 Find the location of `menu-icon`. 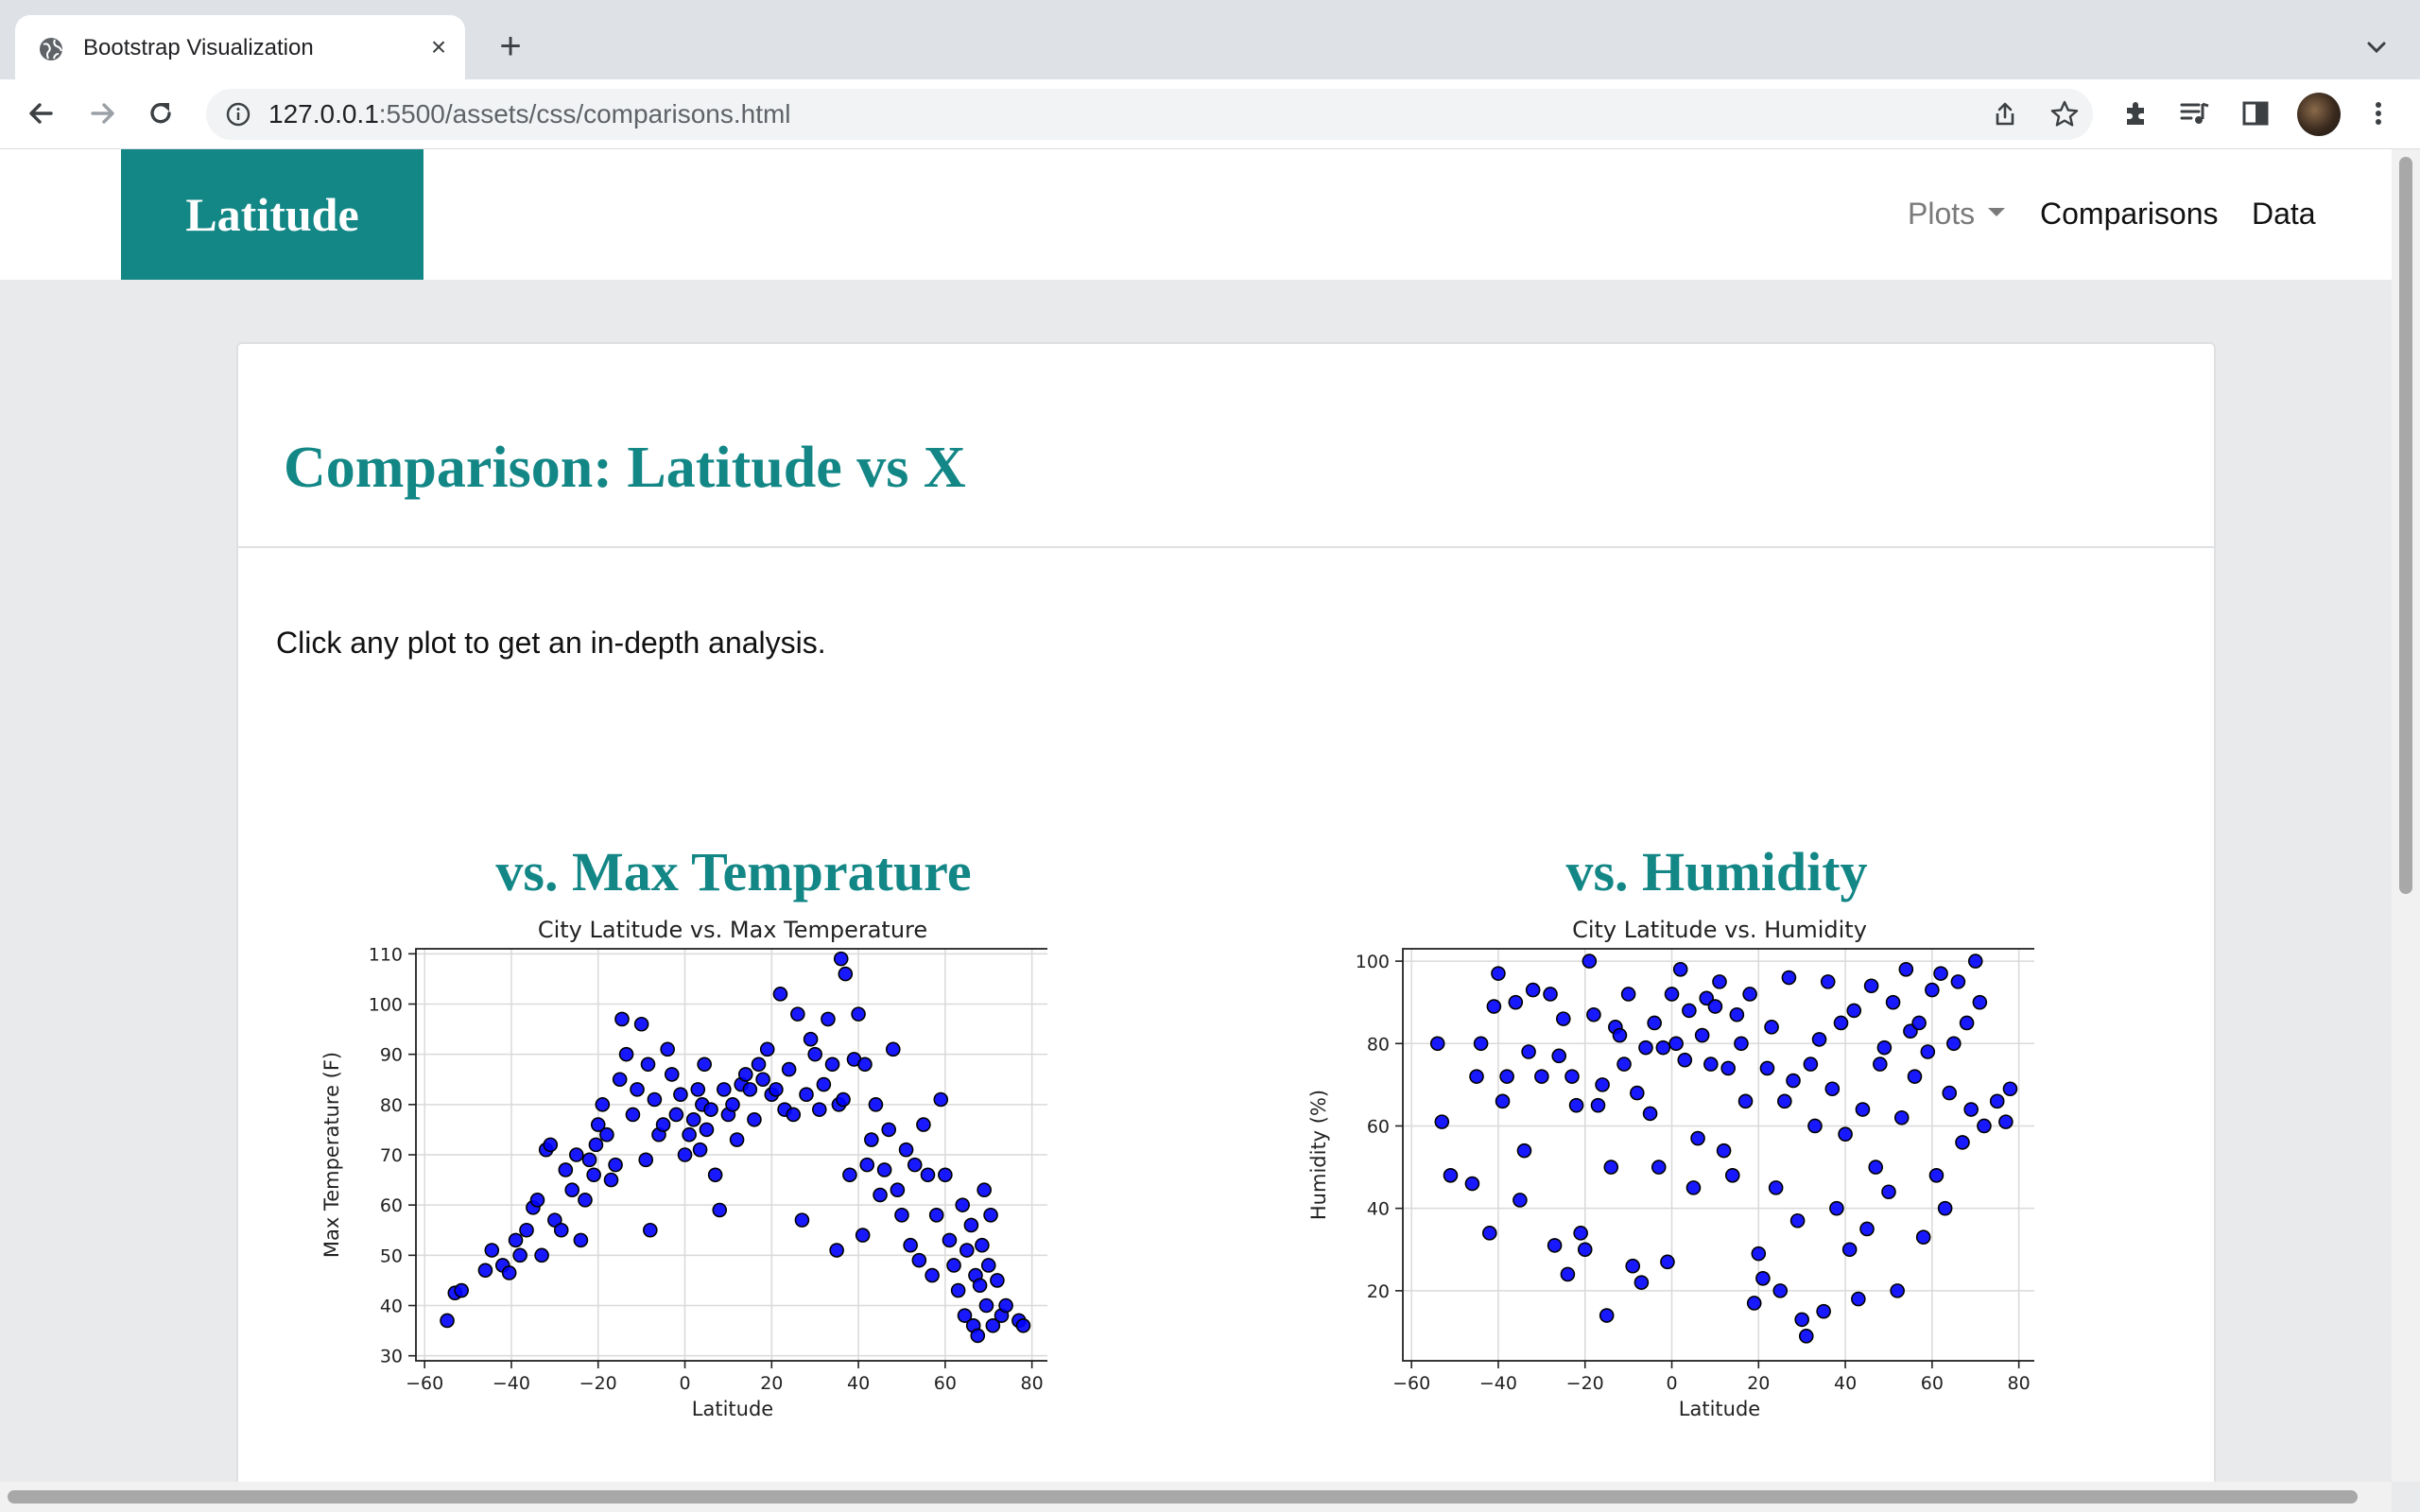

menu-icon is located at coordinates (2378, 113).